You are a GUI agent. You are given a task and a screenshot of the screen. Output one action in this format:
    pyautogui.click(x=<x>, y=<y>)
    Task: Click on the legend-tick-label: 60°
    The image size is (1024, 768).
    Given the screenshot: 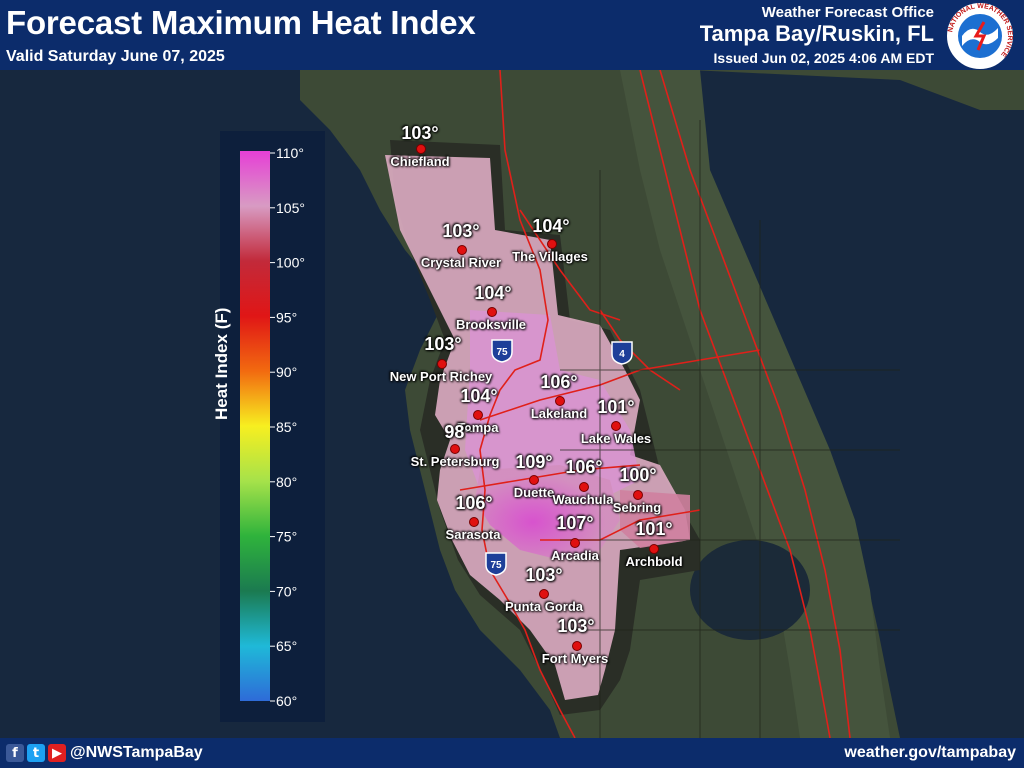 What is the action you would take?
    pyautogui.click(x=286, y=701)
    